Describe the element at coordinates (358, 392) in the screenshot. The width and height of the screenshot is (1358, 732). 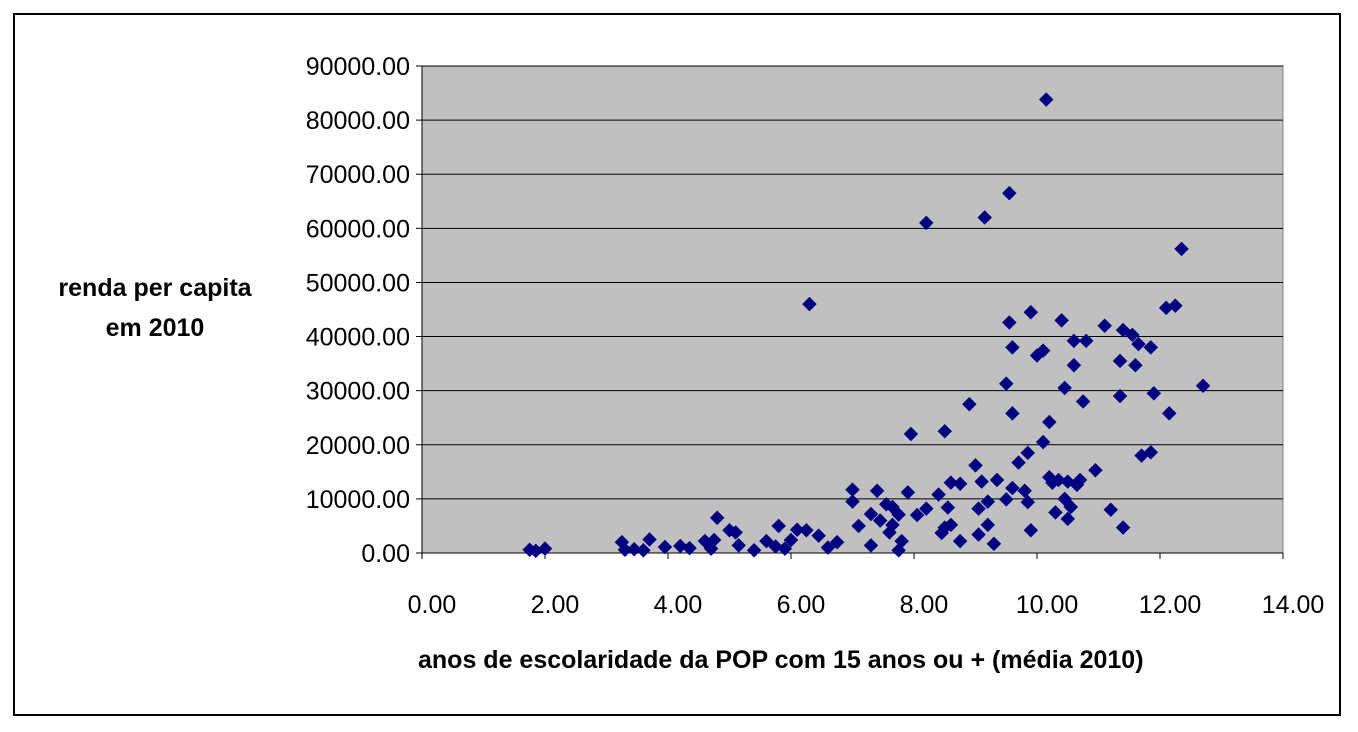
I see `y-tick-label: 30000.00` at that location.